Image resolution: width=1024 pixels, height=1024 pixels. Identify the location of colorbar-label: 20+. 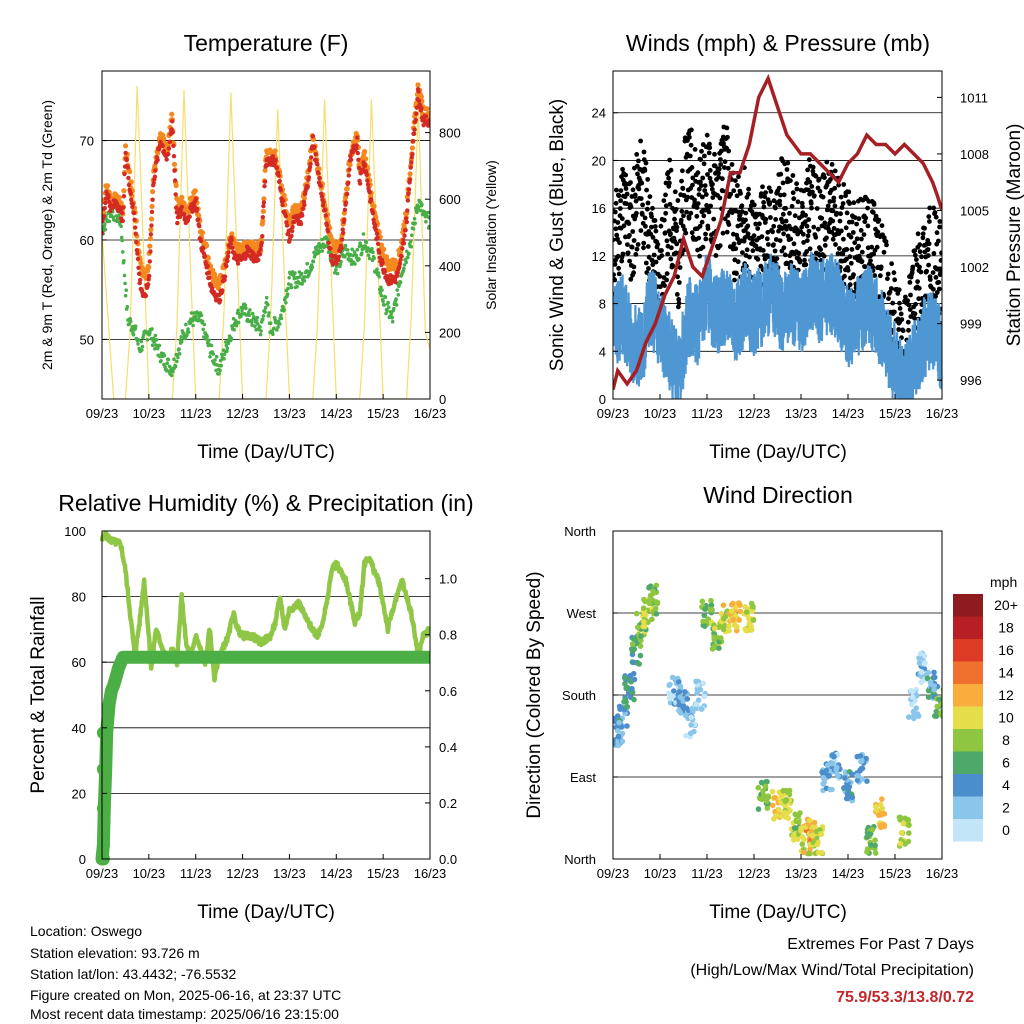
(1006, 605).